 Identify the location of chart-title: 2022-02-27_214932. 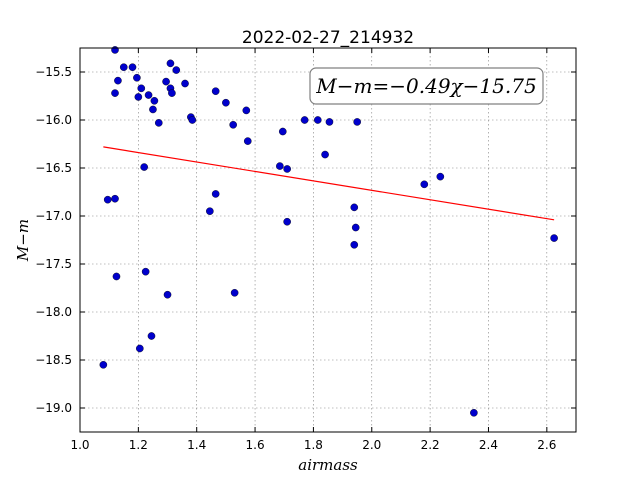
(328, 38).